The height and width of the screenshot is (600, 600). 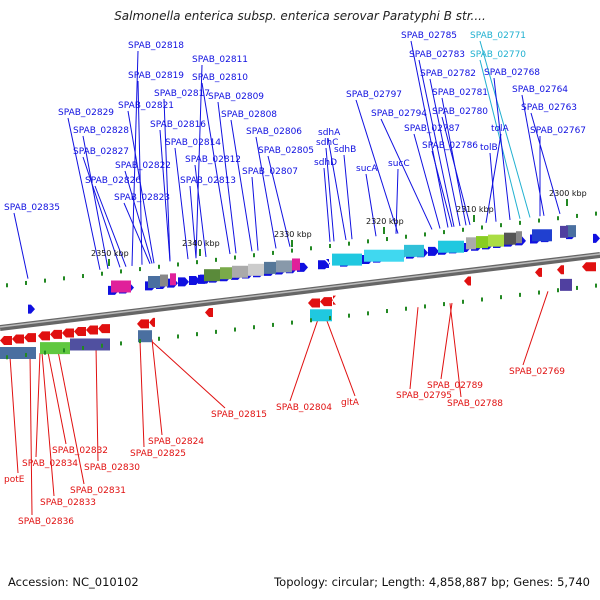 I want to click on top-gene-label: SPAB_02822, so click(x=143, y=166).